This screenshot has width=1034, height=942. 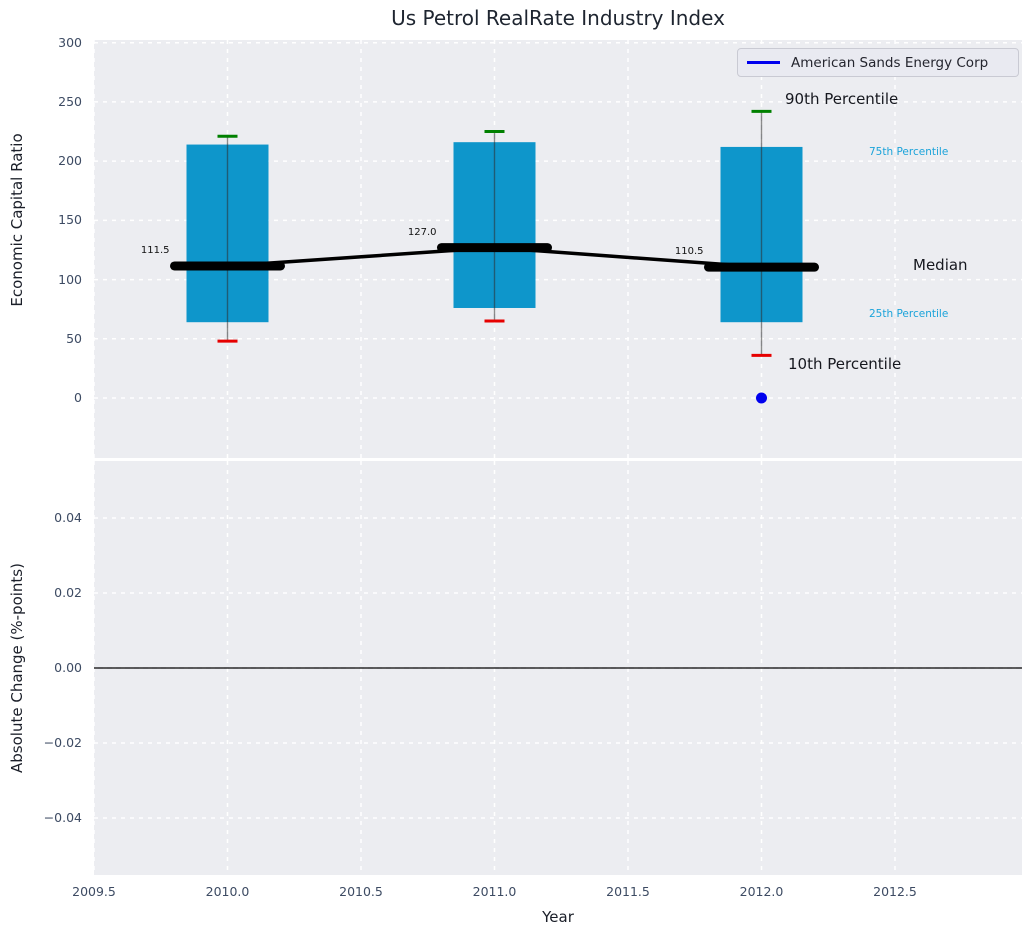 I want to click on x-tick-label: 2011.5, so click(x=628, y=891).